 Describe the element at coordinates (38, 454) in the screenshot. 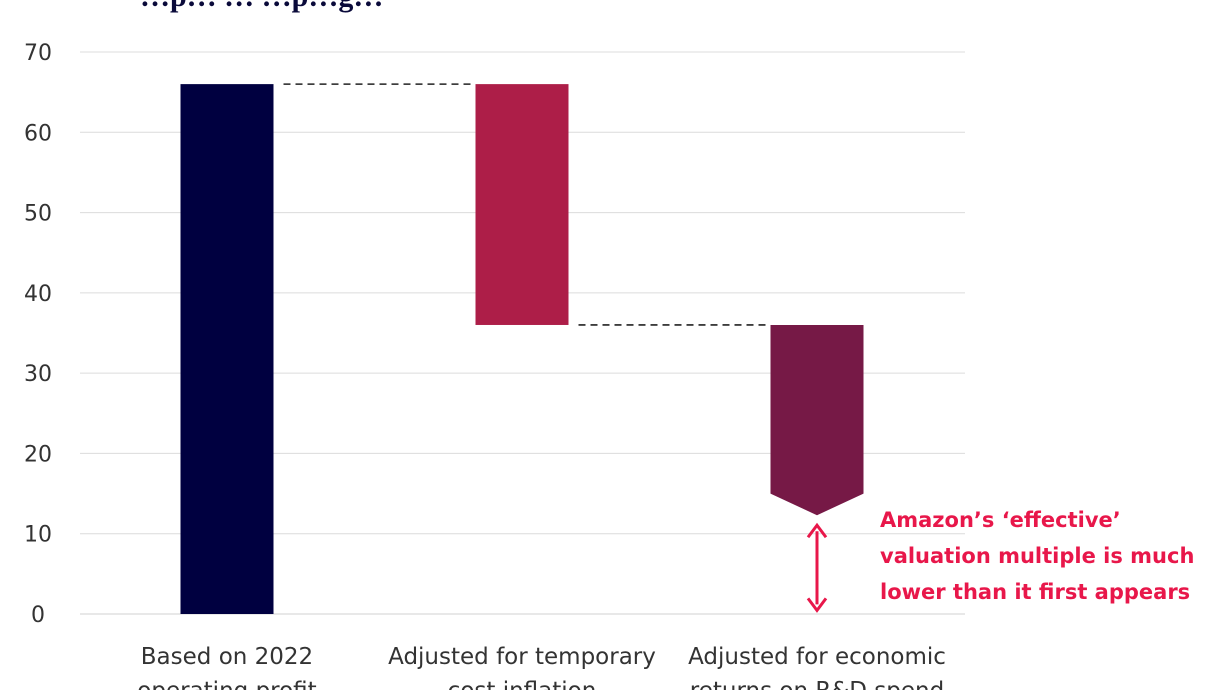

I see `y-tick-label-20: 20` at that location.